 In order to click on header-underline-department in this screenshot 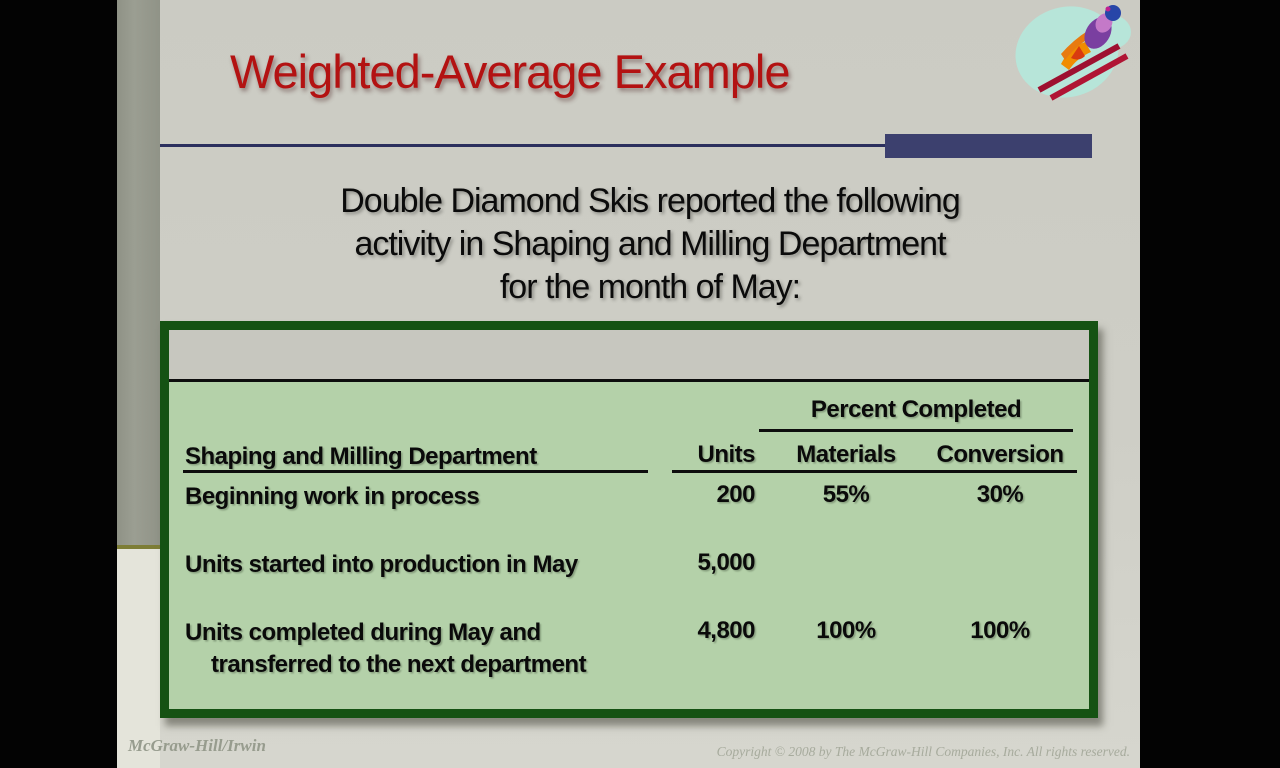, I will do `click(415, 471)`.